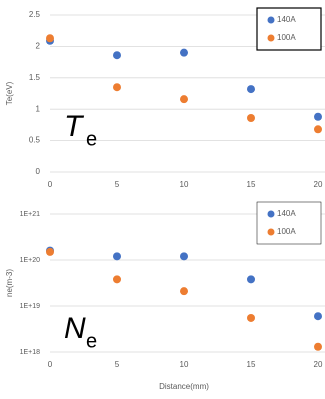  I want to click on x-axis-label: Distance(mm), so click(184, 386).